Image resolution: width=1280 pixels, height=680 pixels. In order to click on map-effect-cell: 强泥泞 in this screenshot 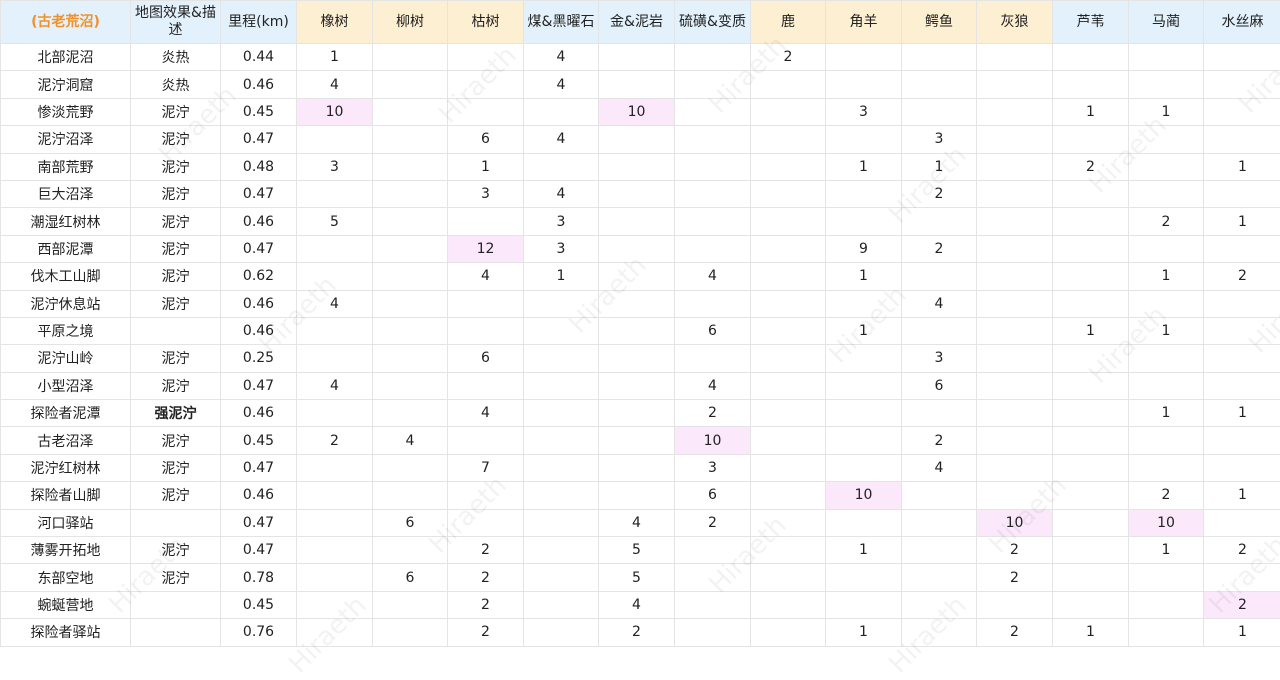, I will do `click(176, 413)`.